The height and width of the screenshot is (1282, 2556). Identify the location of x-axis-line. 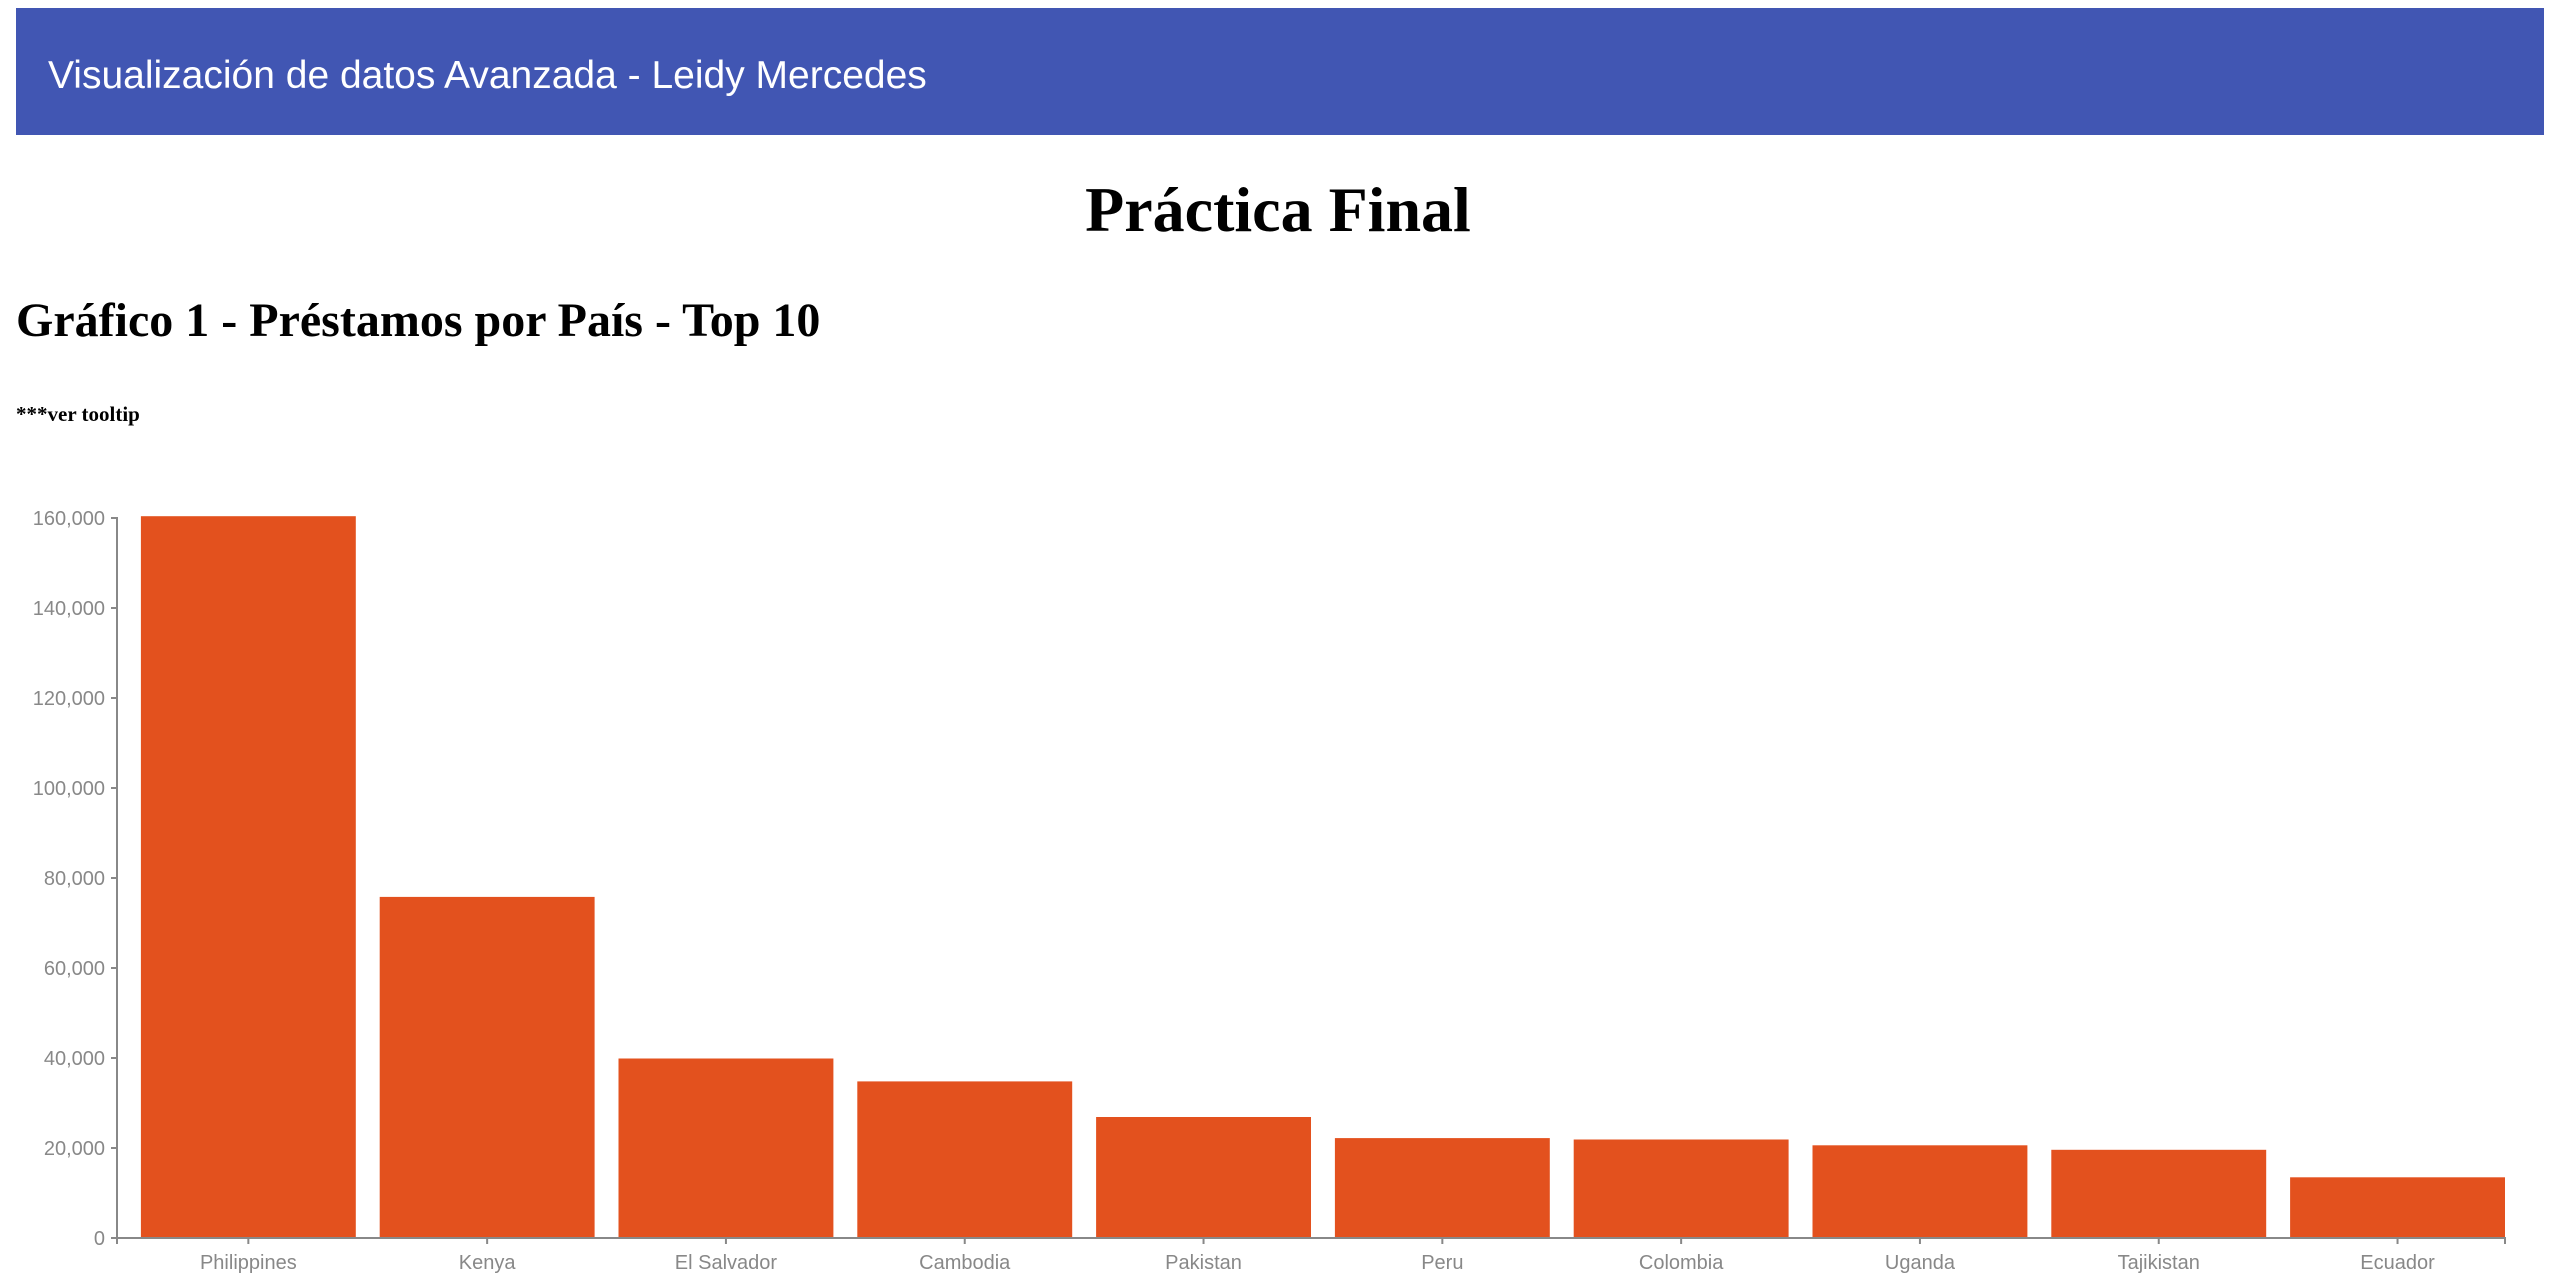
(1311, 1240).